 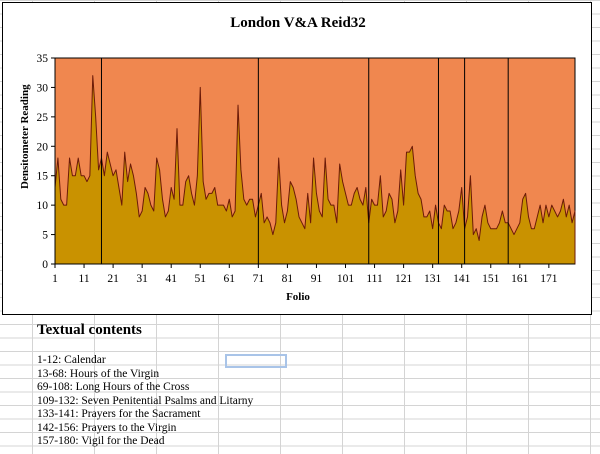 I want to click on y-tick-label: 0, so click(x=45, y=265).